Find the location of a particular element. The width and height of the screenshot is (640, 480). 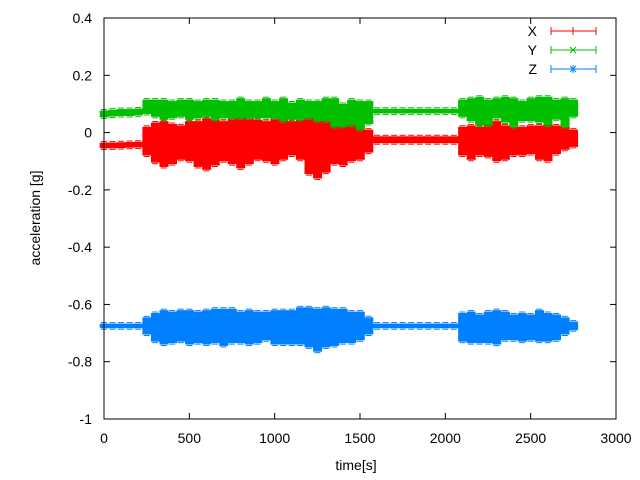

legend-marker is located at coordinates (573, 69).